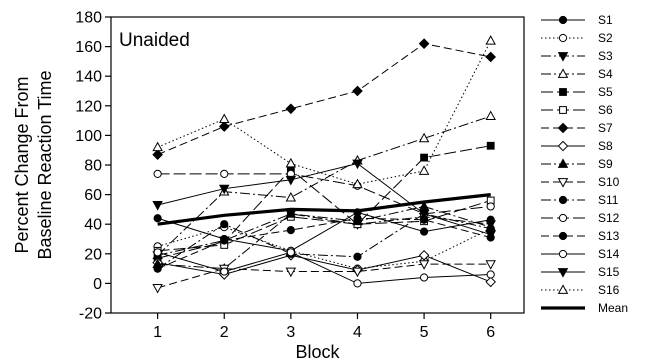  I want to click on series-line-s11, so click(324, 241).